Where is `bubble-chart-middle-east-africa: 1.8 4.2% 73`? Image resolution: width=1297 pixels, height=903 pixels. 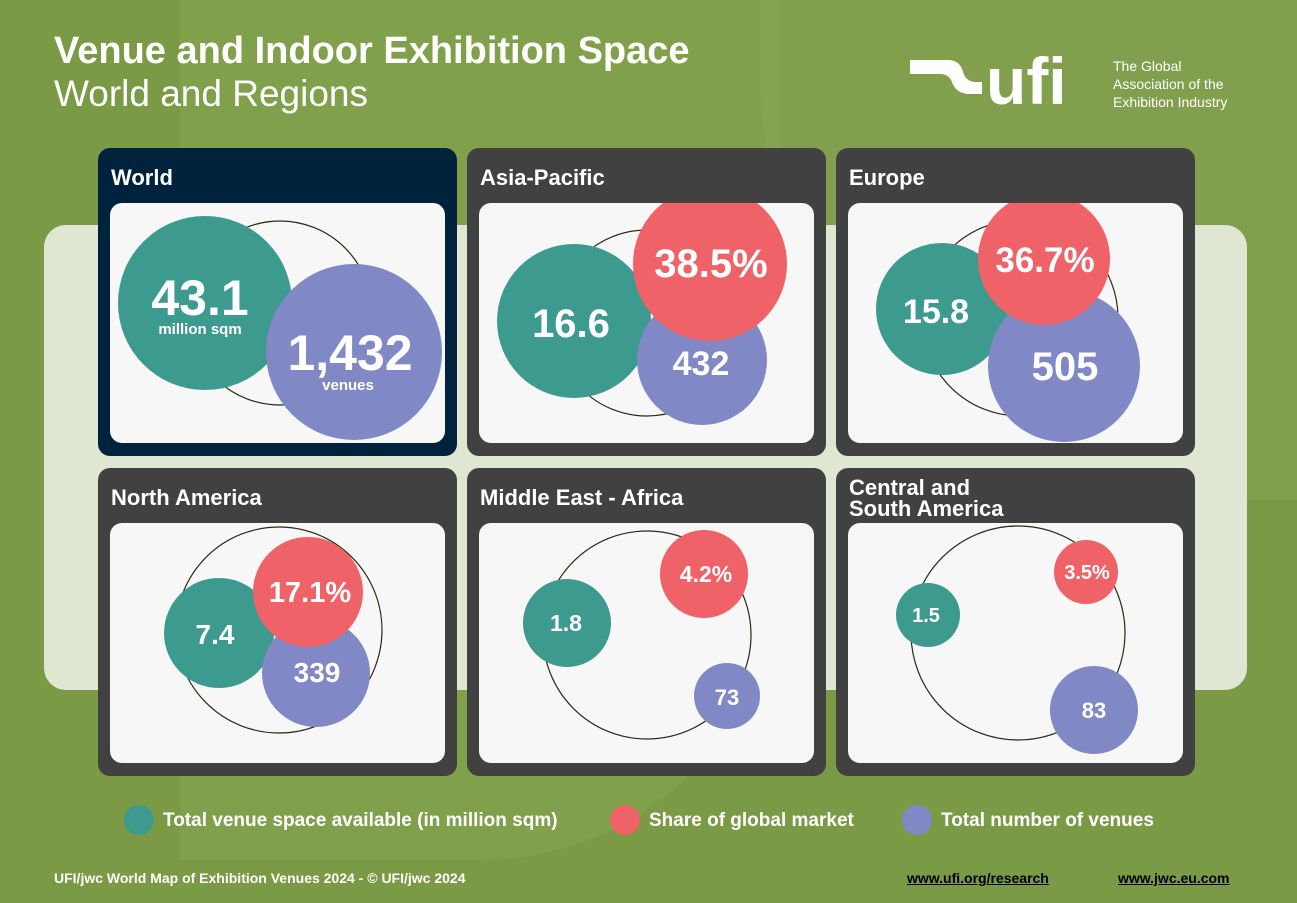 bubble-chart-middle-east-africa: 1.8 4.2% 73 is located at coordinates (641, 635).